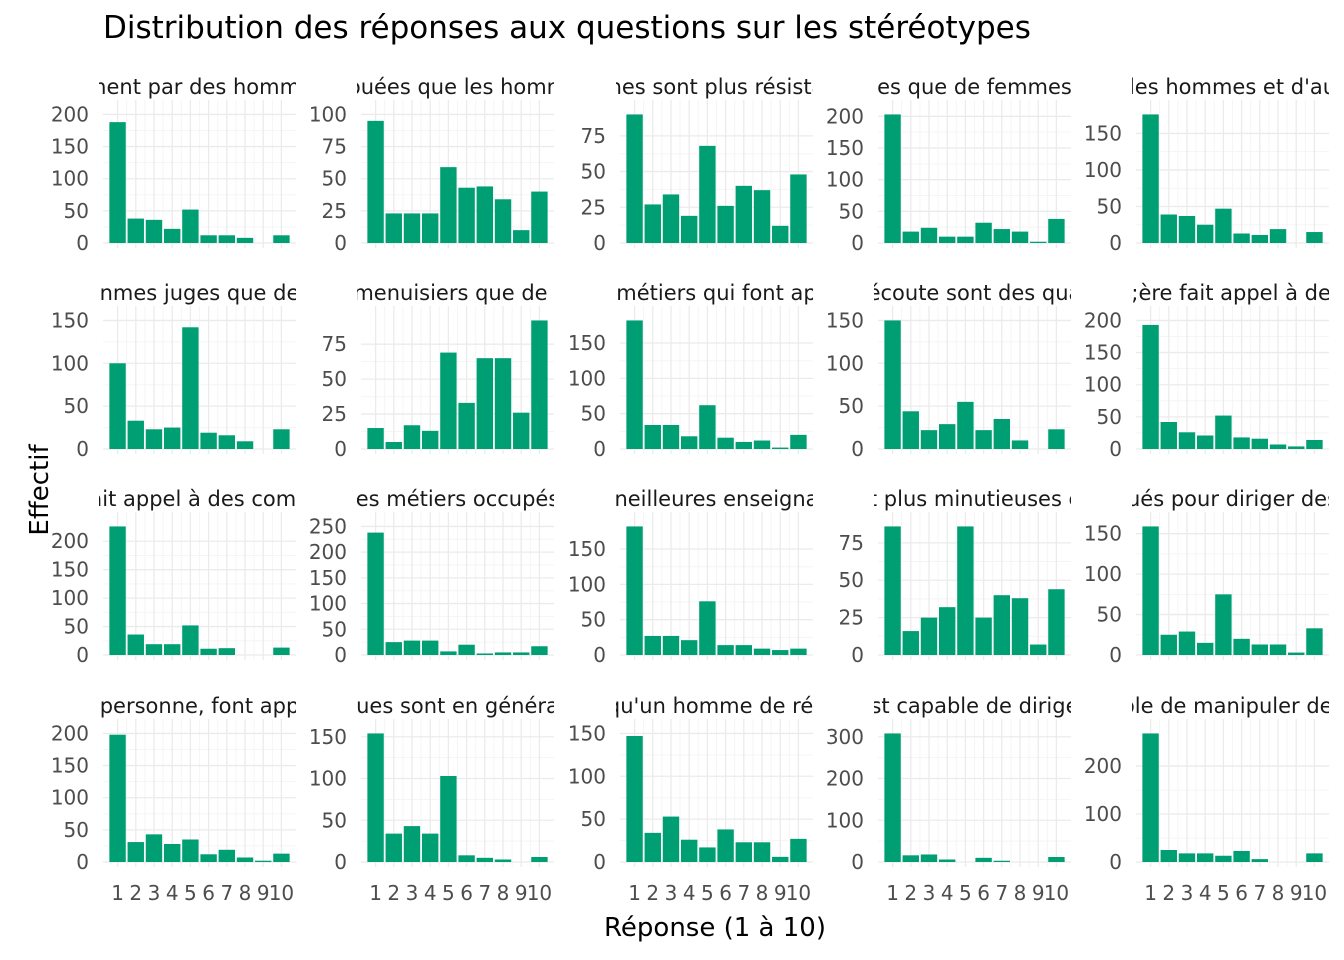 Image resolution: width=1344 pixels, height=960 pixels. What do you see at coordinates (263, 893) in the screenshot?
I see `x-tick-label: 9` at bounding box center [263, 893].